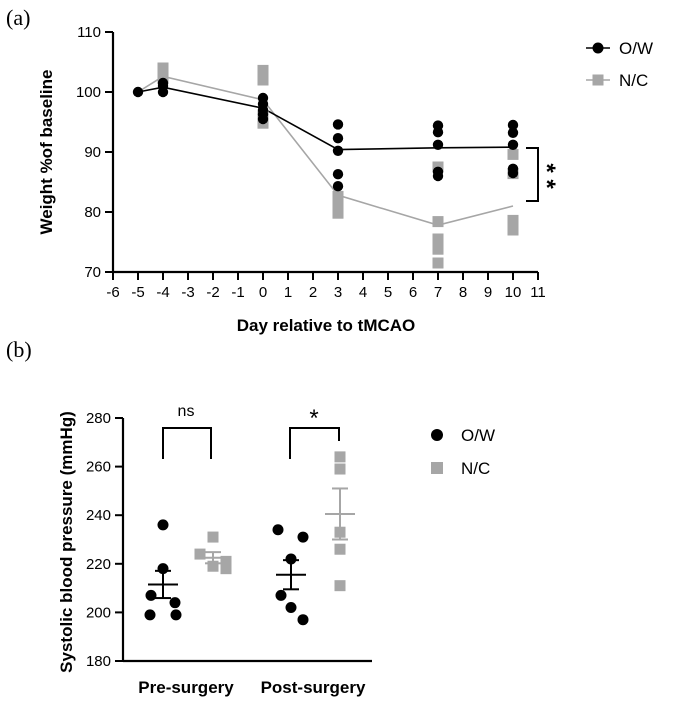  I want to click on x-tick-label: 7, so click(438, 292).